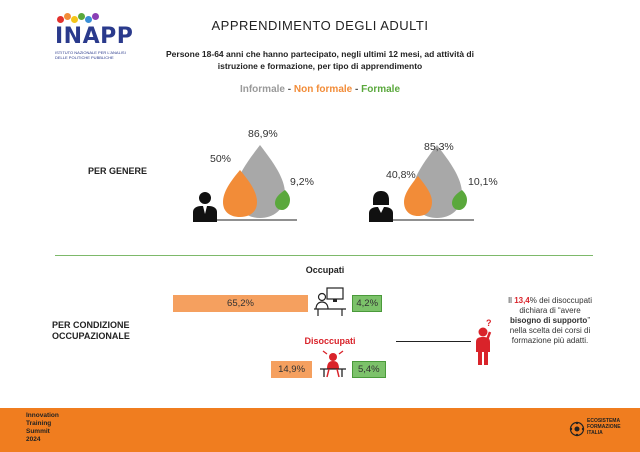  I want to click on legend: Informale - Non formale - Formale, so click(320, 89).